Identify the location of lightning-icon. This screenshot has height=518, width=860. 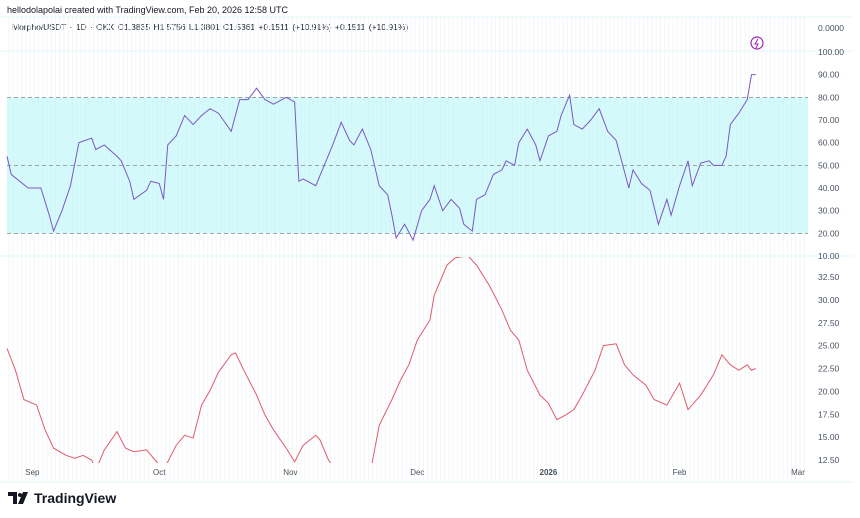
(757, 43).